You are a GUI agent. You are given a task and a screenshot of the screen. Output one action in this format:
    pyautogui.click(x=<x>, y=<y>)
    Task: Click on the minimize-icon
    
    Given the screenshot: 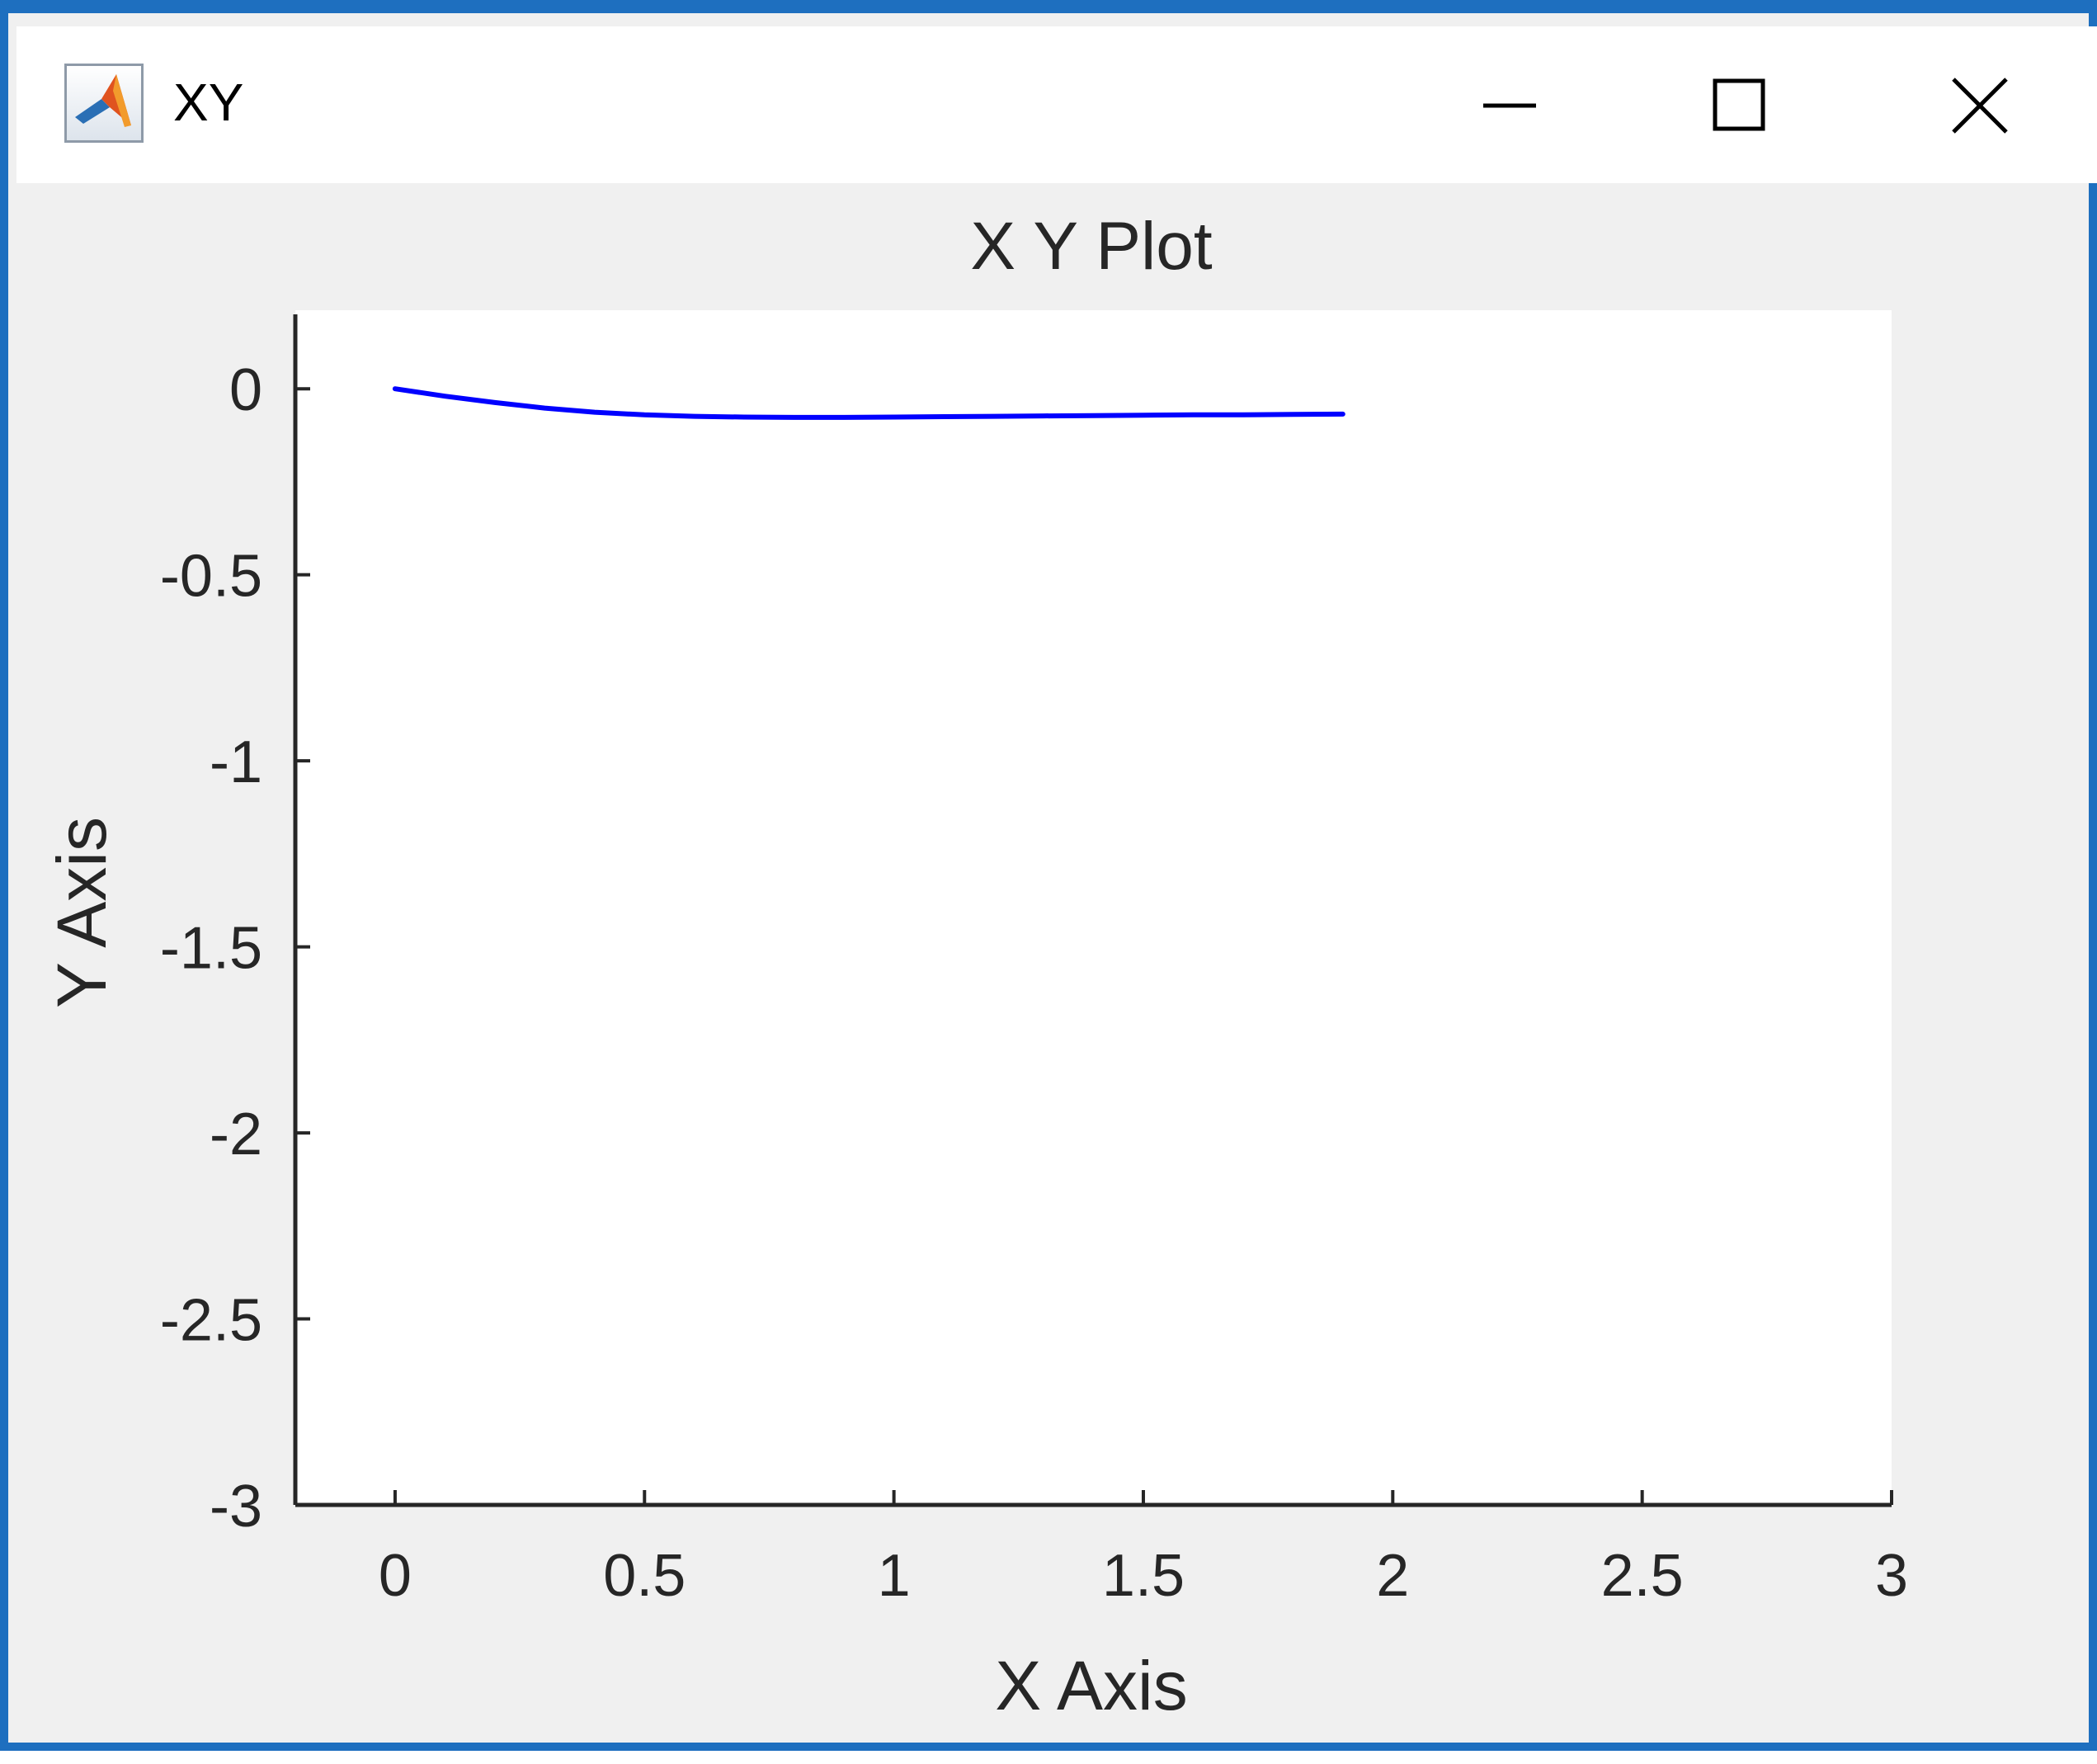 What is the action you would take?
    pyautogui.click(x=1509, y=105)
    